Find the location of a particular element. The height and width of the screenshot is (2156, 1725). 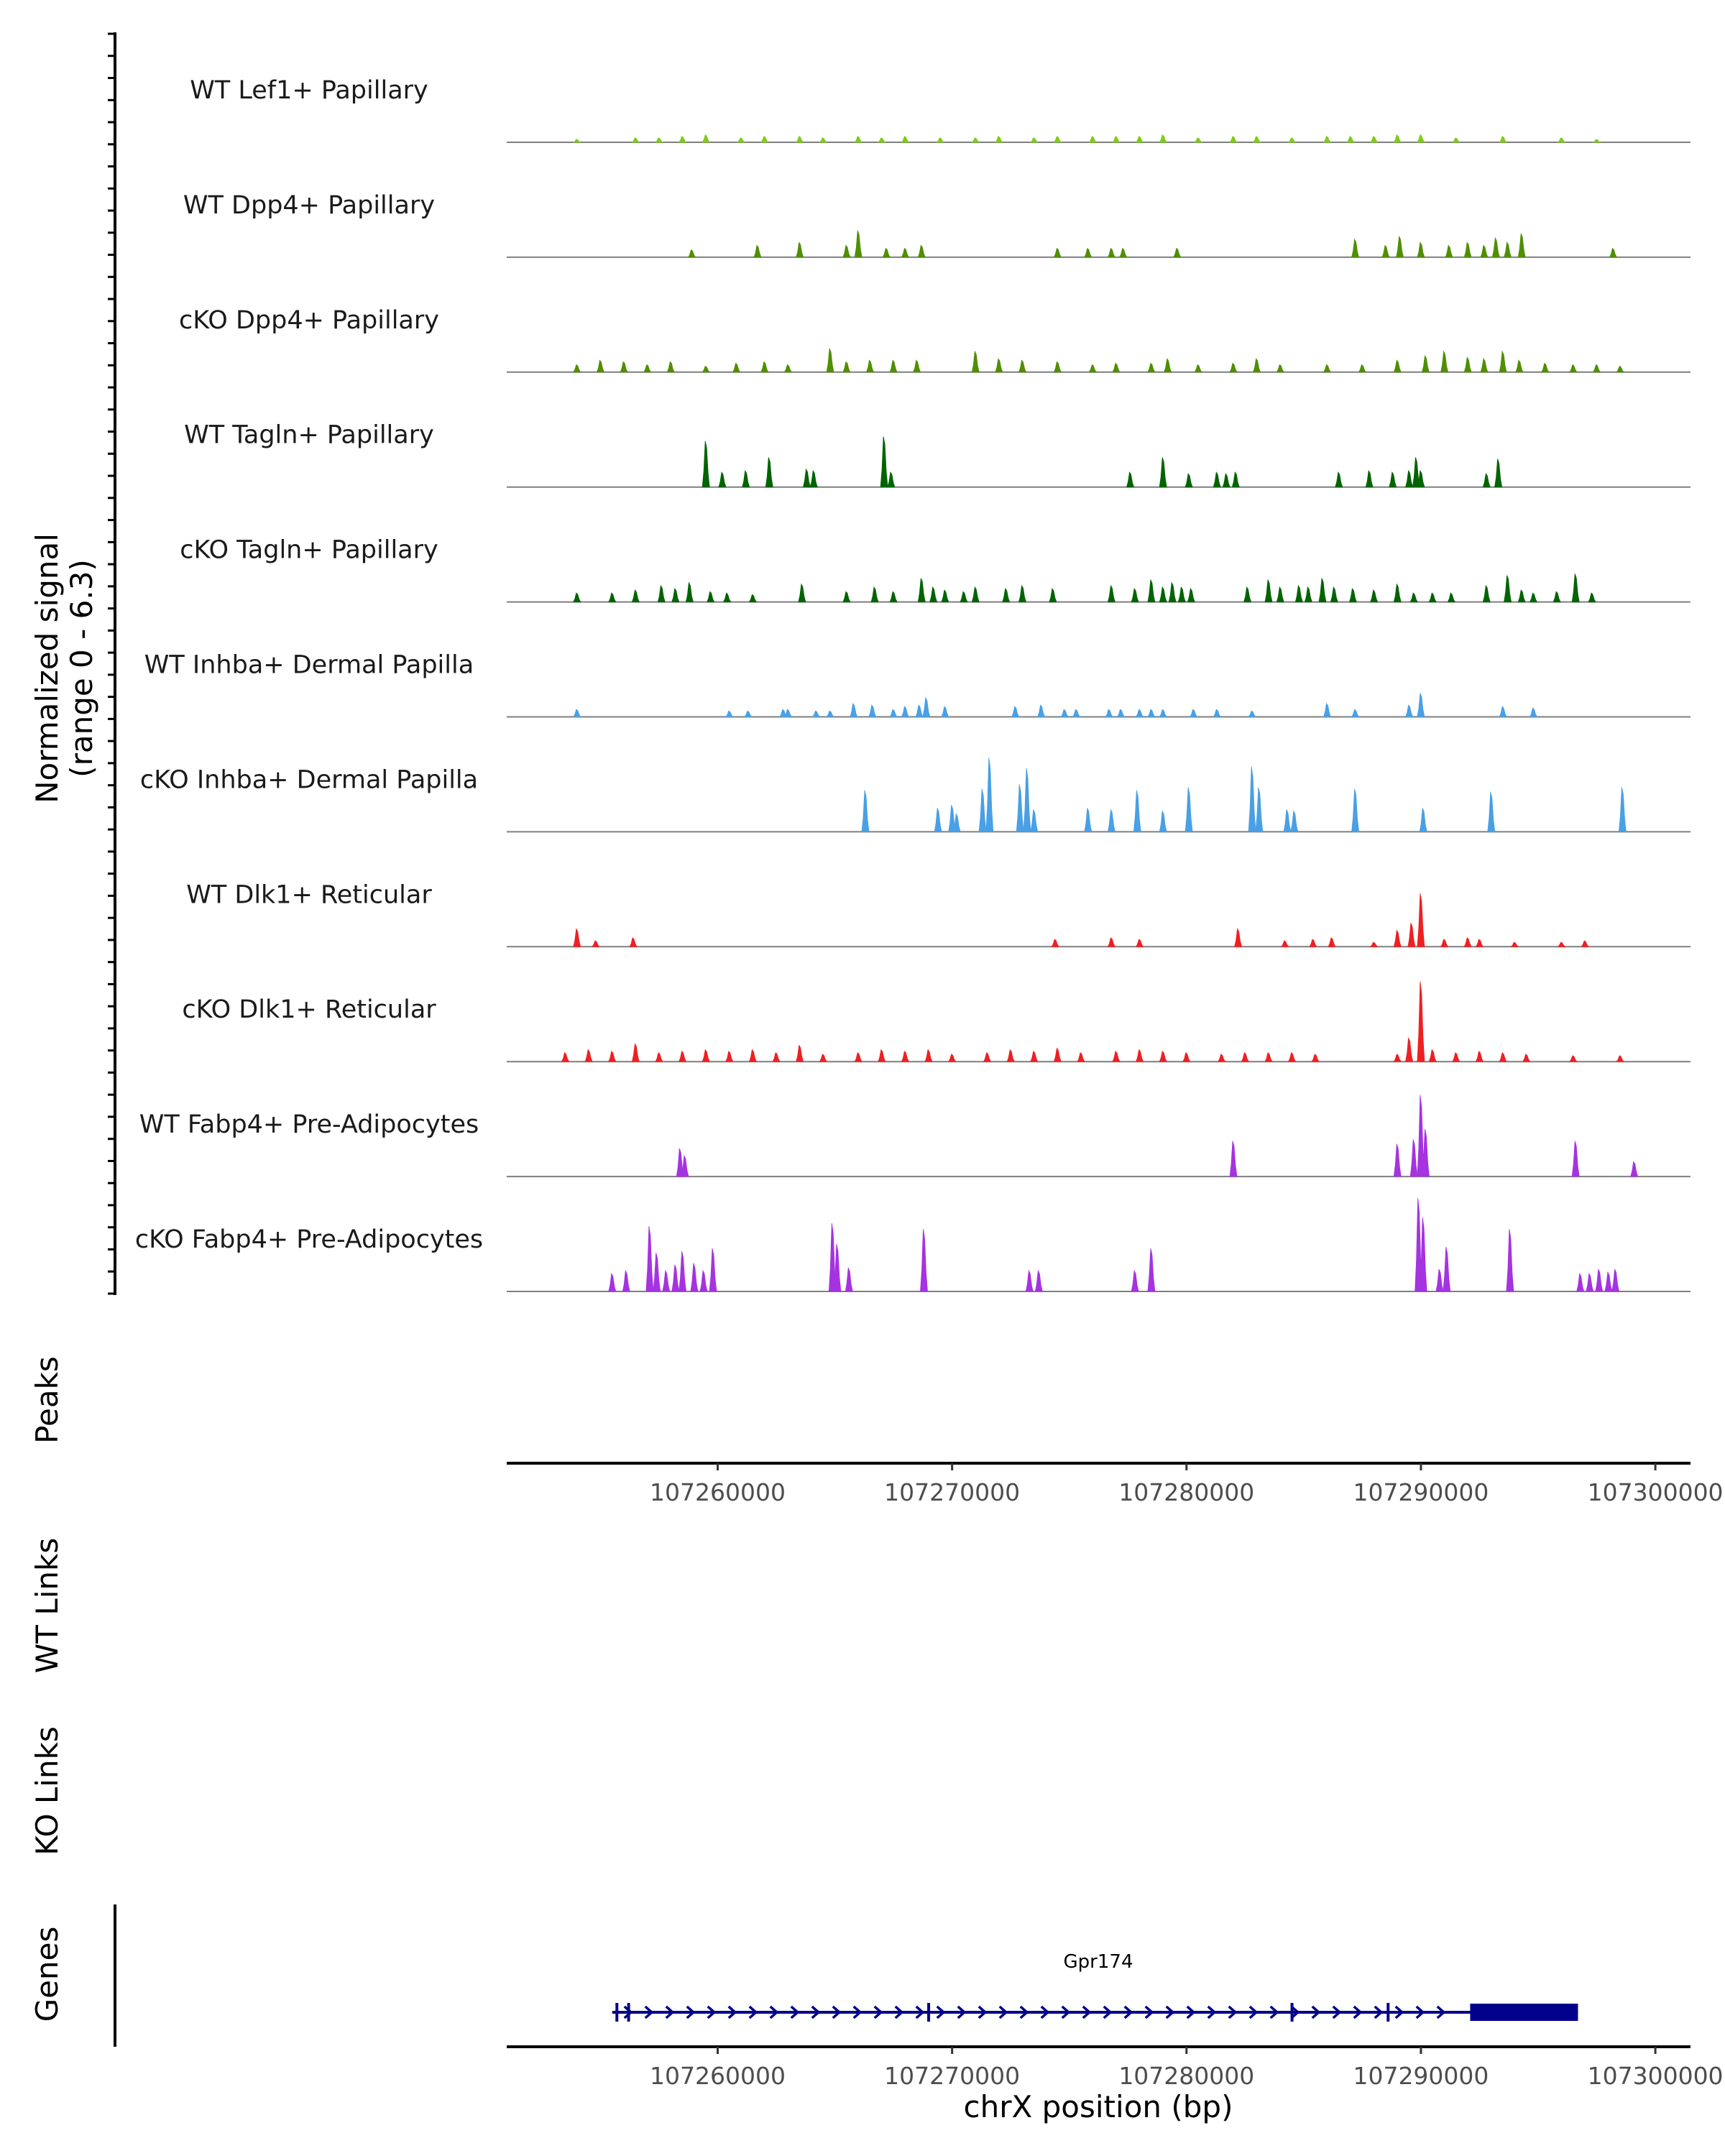

track-label: WT Lef1+ Papillary is located at coordinates (309, 91).